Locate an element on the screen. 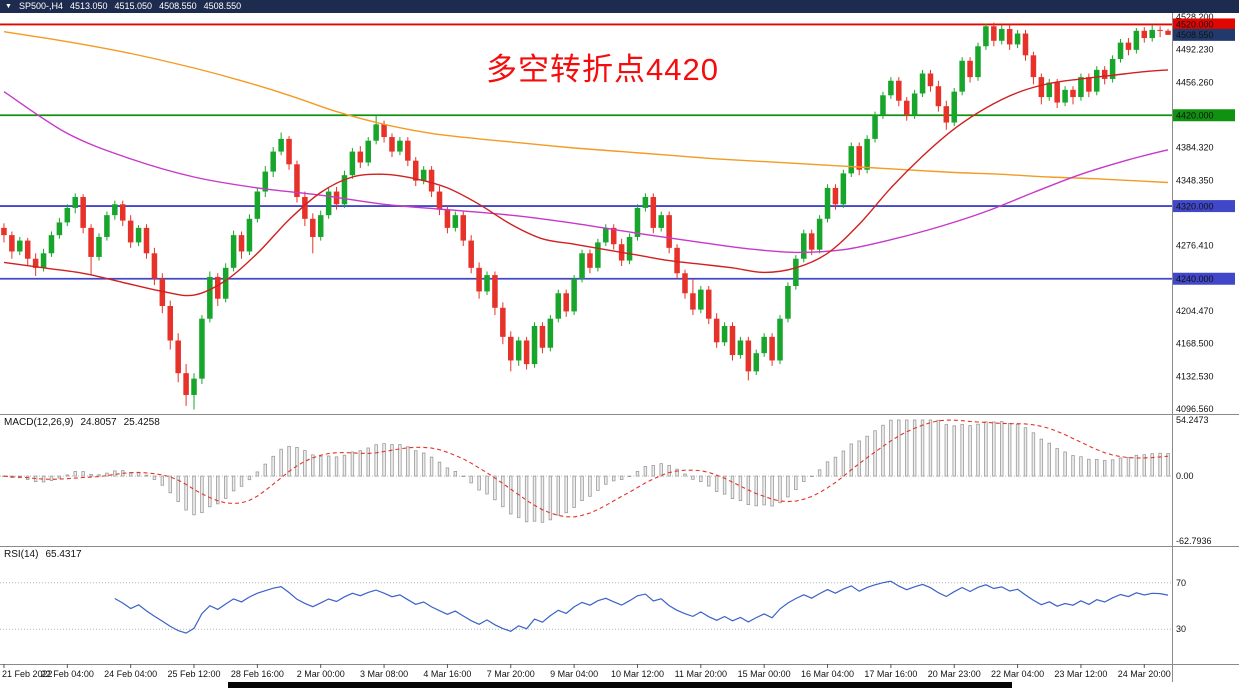 This screenshot has width=1239, height=688. svg-text: 4204.470 is located at coordinates (1195, 311).